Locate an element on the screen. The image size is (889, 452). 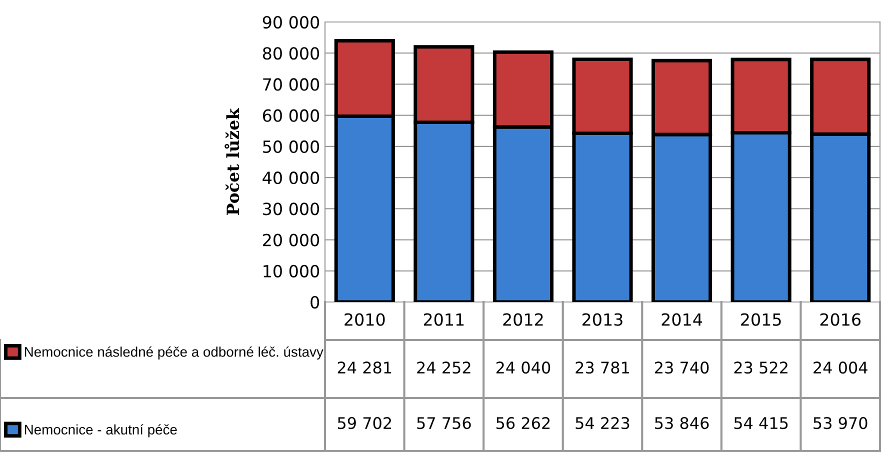
y-tick-label: 60 000 is located at coordinates (291, 115).